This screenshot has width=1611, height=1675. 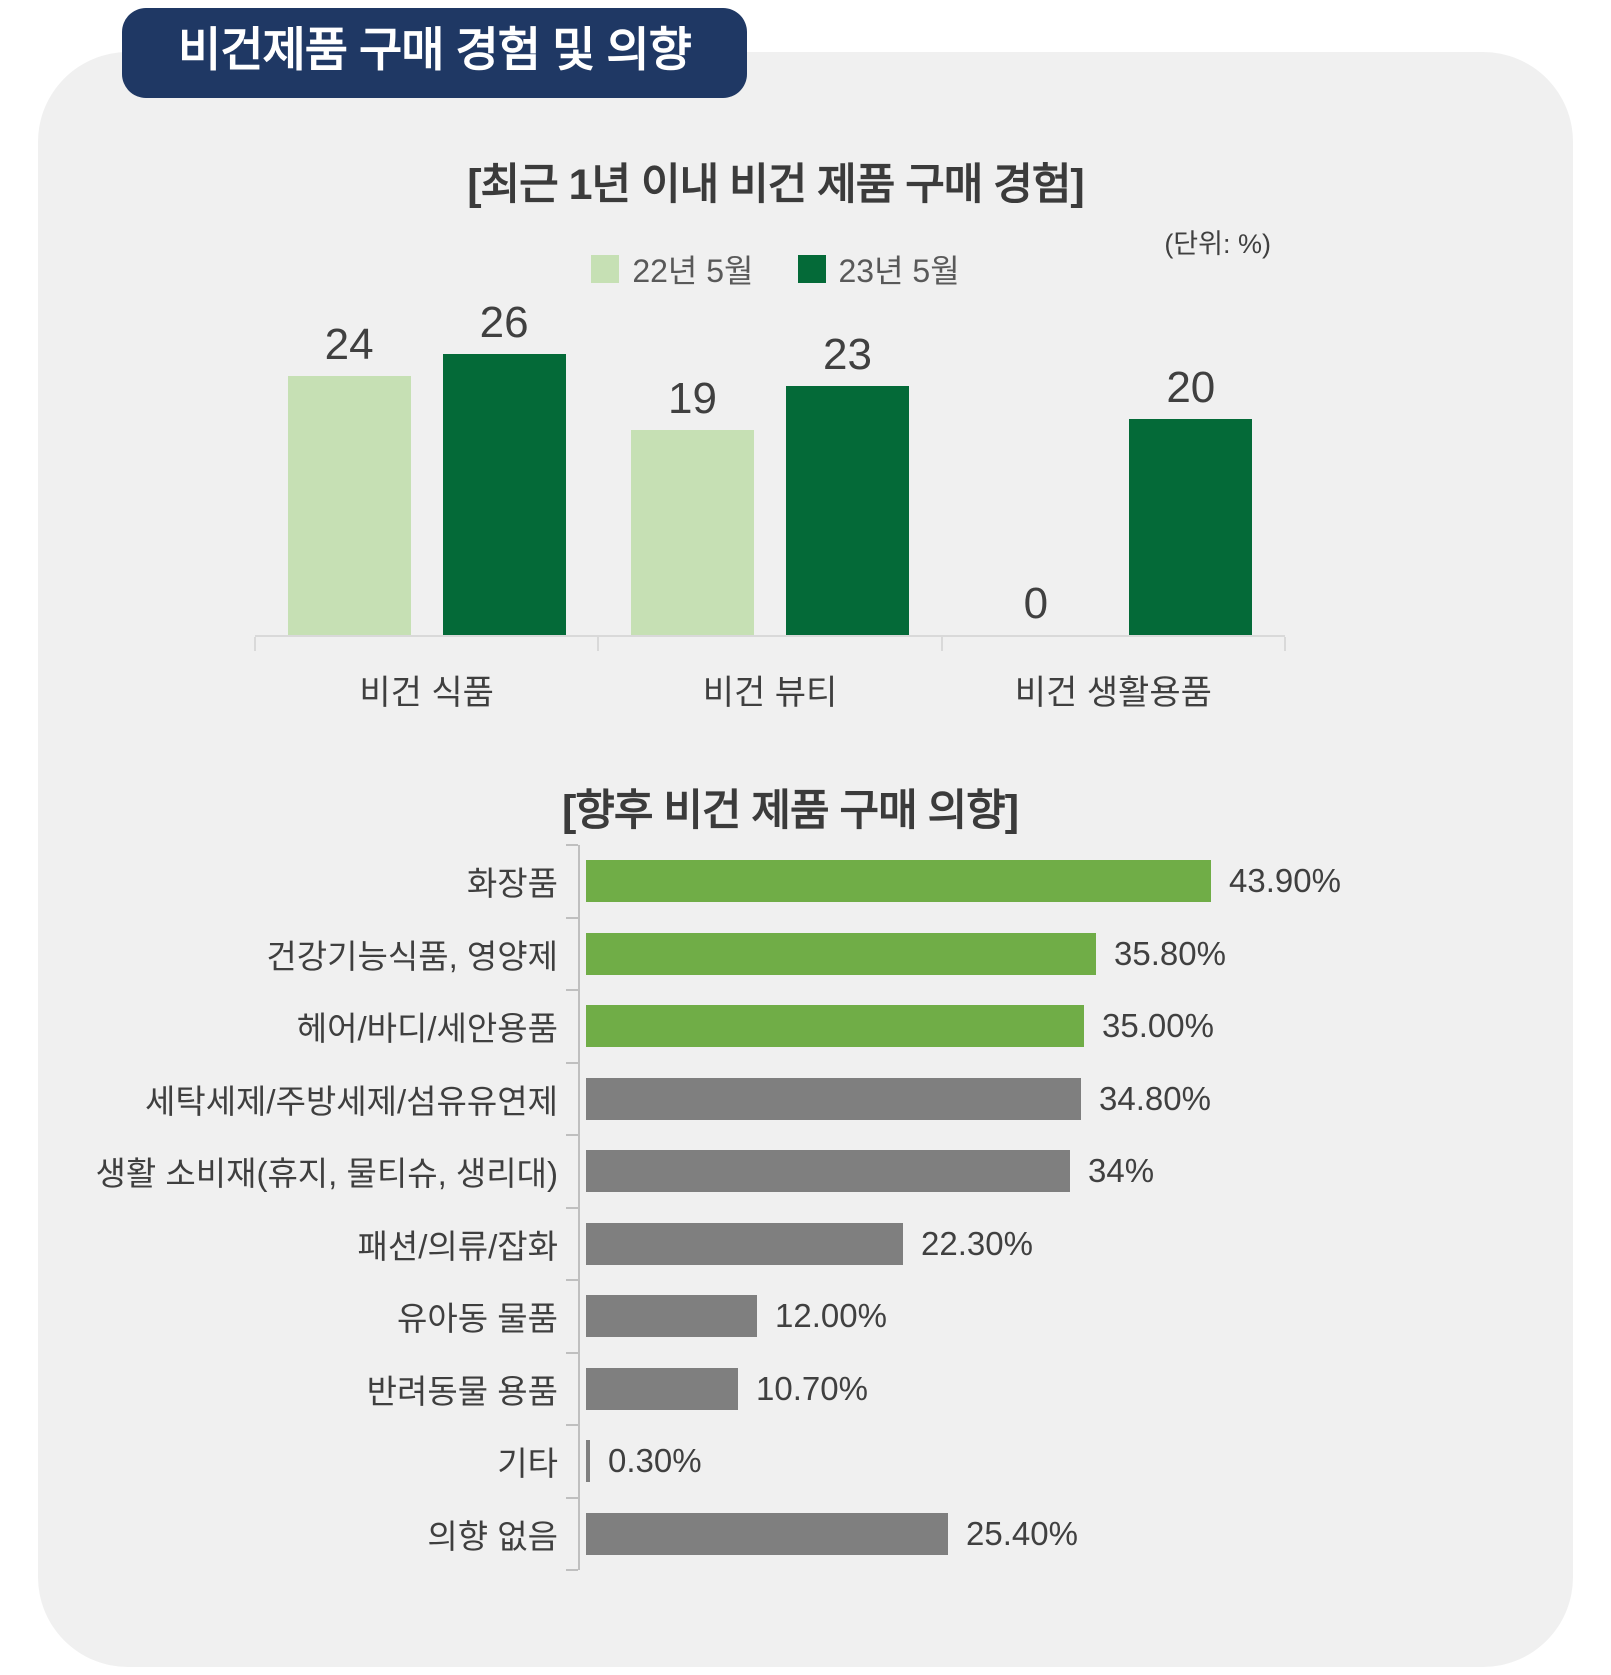 I want to click on bar-value-label: 43.90%, so click(x=1285, y=881).